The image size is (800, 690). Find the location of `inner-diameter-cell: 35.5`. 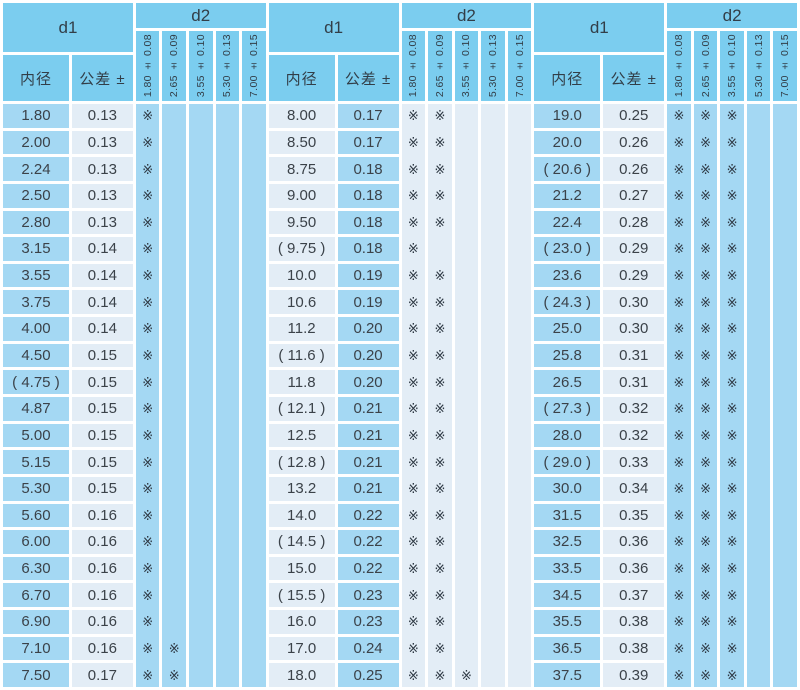

inner-diameter-cell: 35.5 is located at coordinates (567, 622).